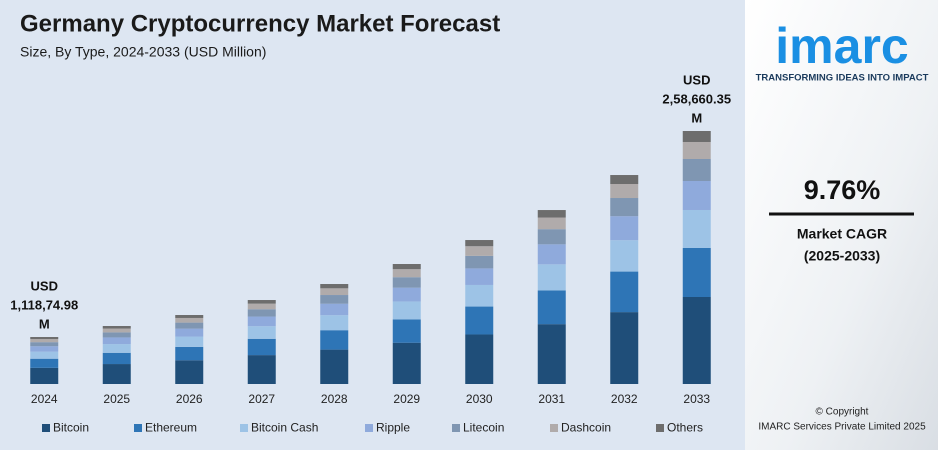 The height and width of the screenshot is (455, 938). Describe the element at coordinates (696, 399) in the screenshot. I see `x-tick-label: 2033` at that location.